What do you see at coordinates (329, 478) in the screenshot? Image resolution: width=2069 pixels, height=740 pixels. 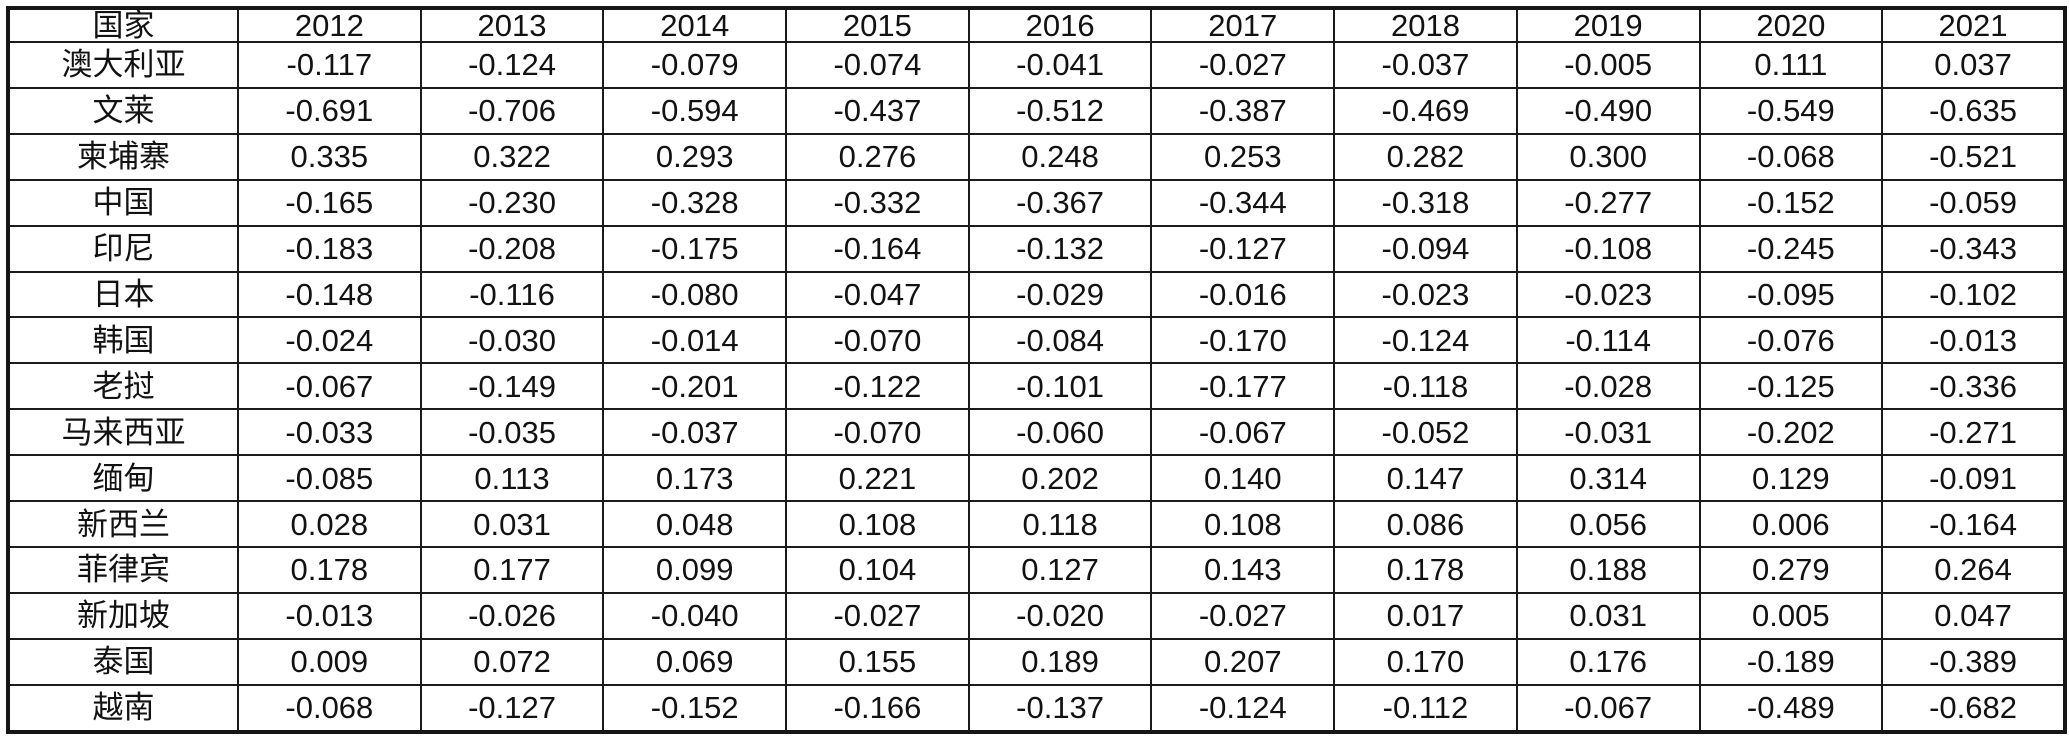 I see `value-cell: -0.085` at bounding box center [329, 478].